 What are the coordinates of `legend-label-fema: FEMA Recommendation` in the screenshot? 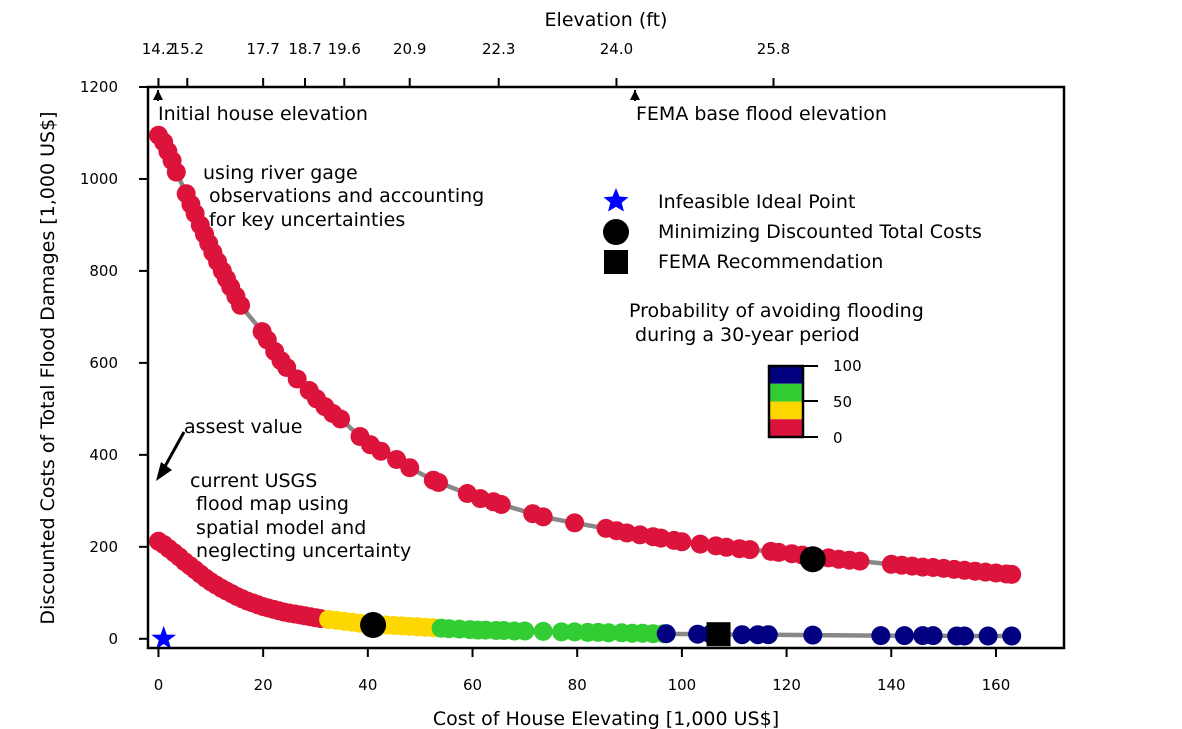 It's located at (770, 262).